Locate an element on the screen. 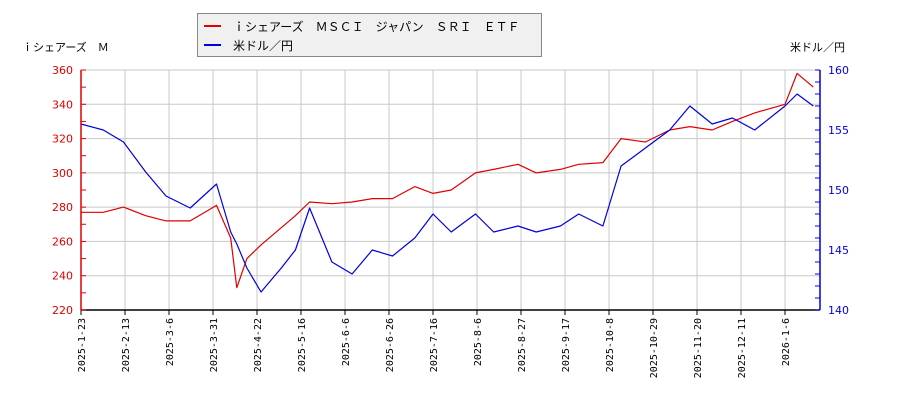  svg-text: 2025-1-23 is located at coordinates (82, 345).